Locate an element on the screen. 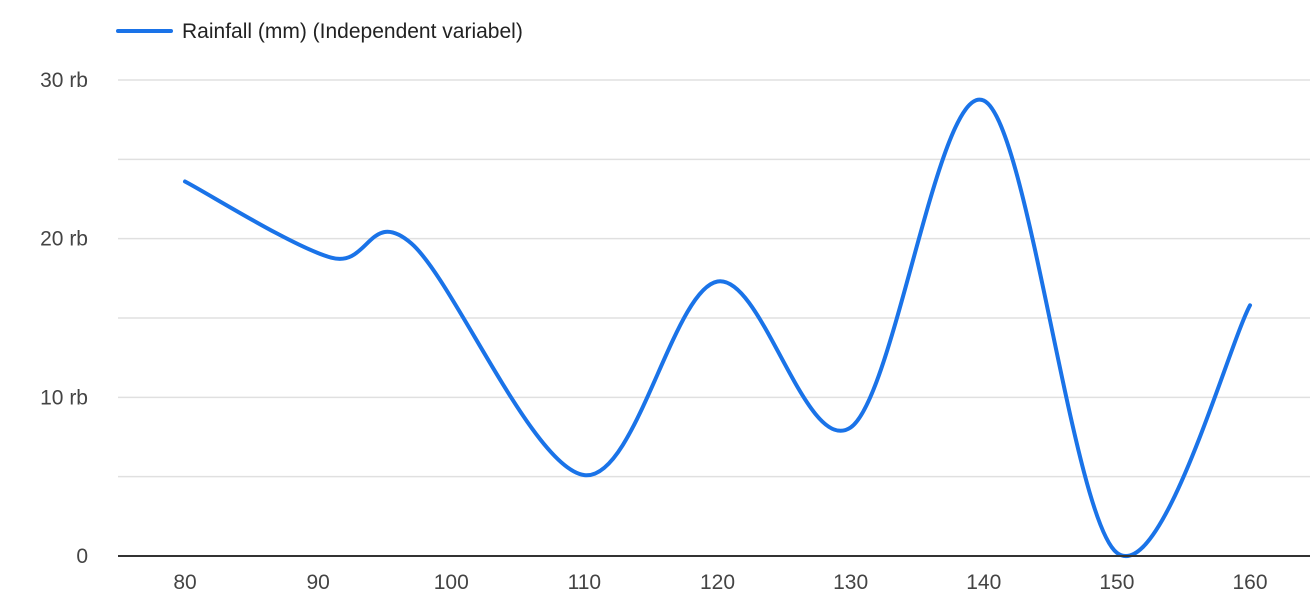  x-tick-label: 100 is located at coordinates (451, 582).